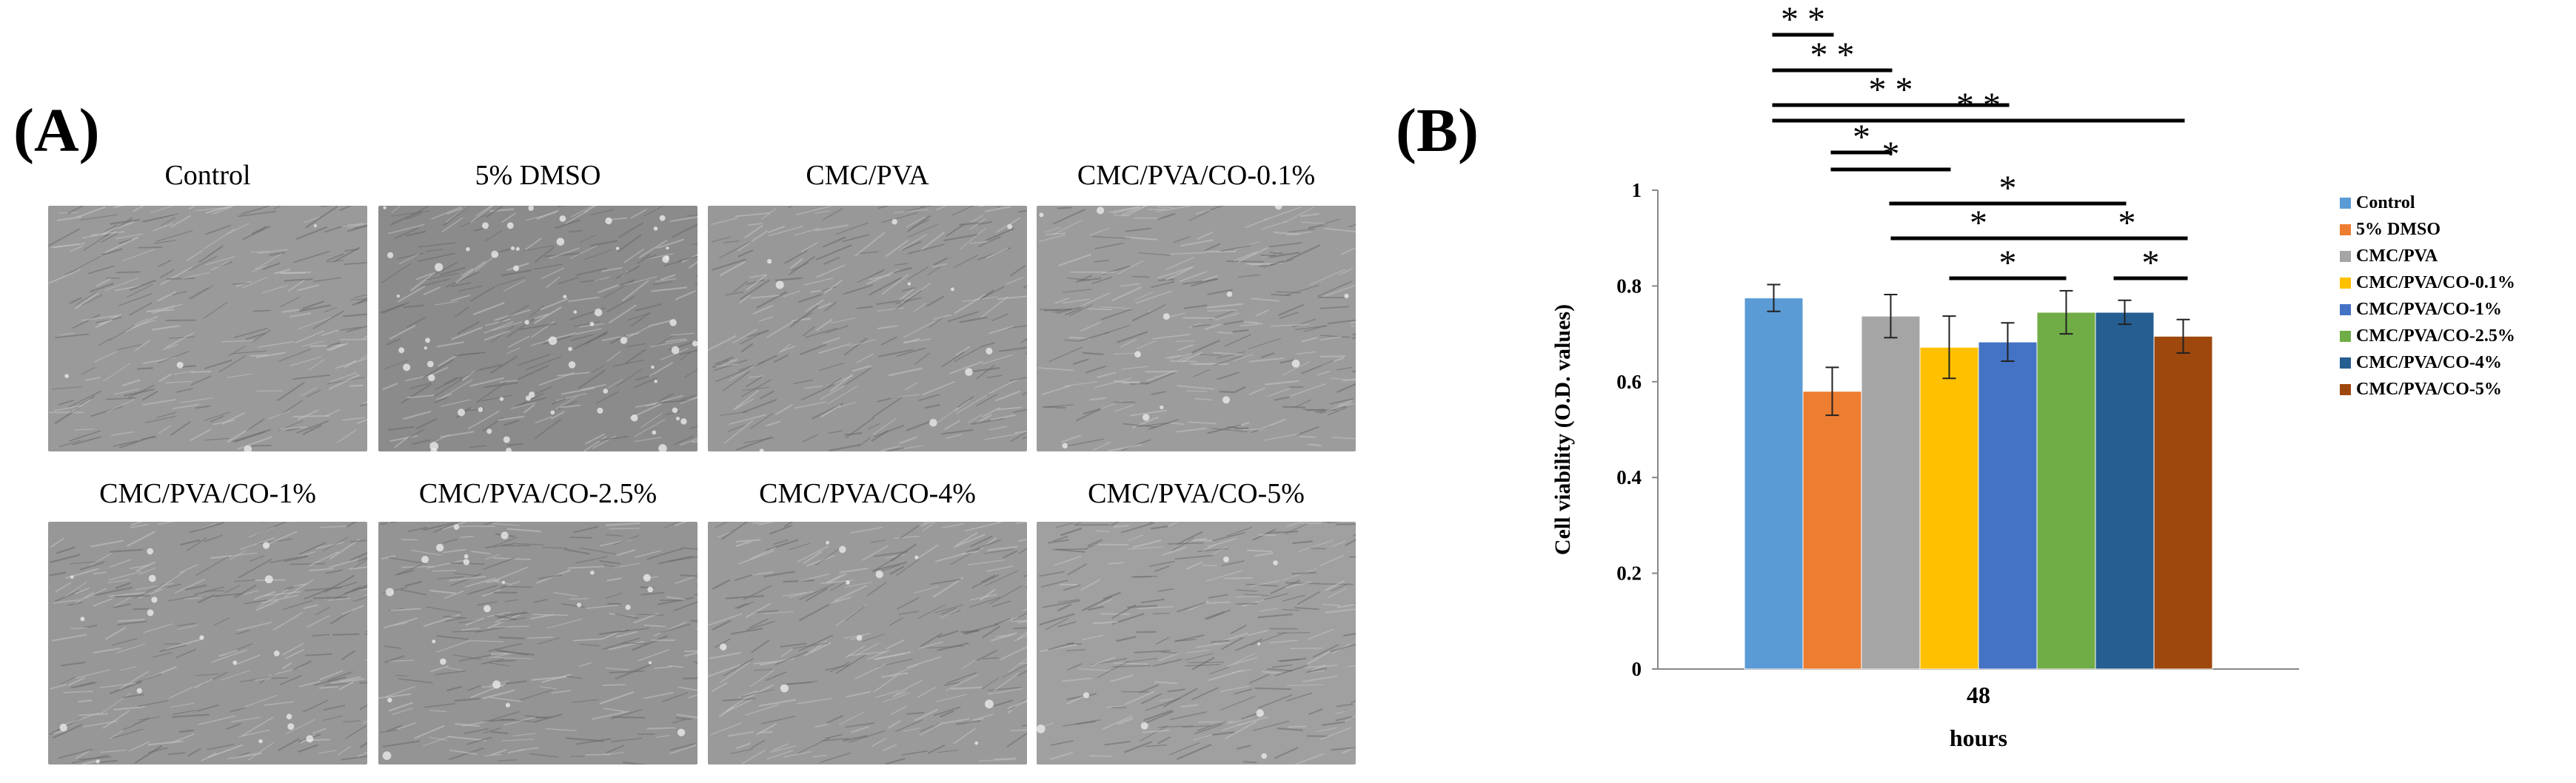 The height and width of the screenshot is (783, 2576). Describe the element at coordinates (2398, 229) in the screenshot. I see `legend-label: 5% DMSO` at that location.